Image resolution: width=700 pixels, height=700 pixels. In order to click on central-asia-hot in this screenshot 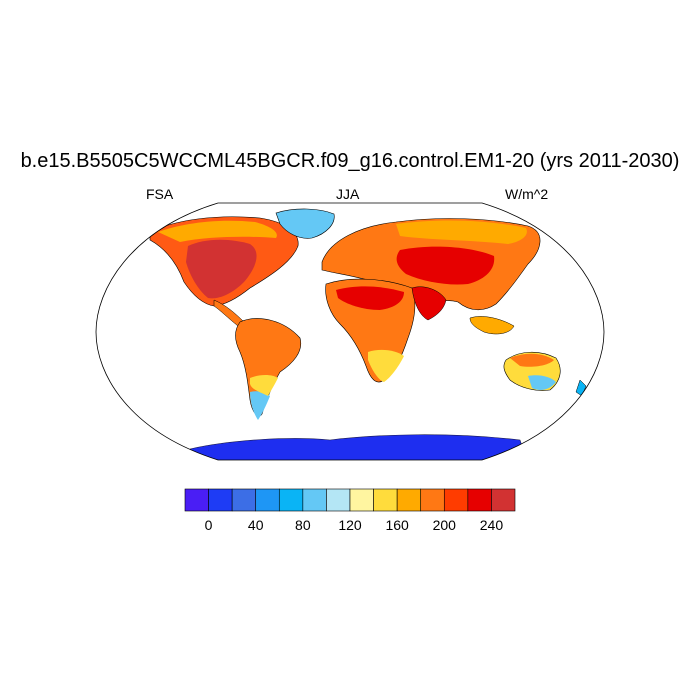, I will do `click(445, 265)`.